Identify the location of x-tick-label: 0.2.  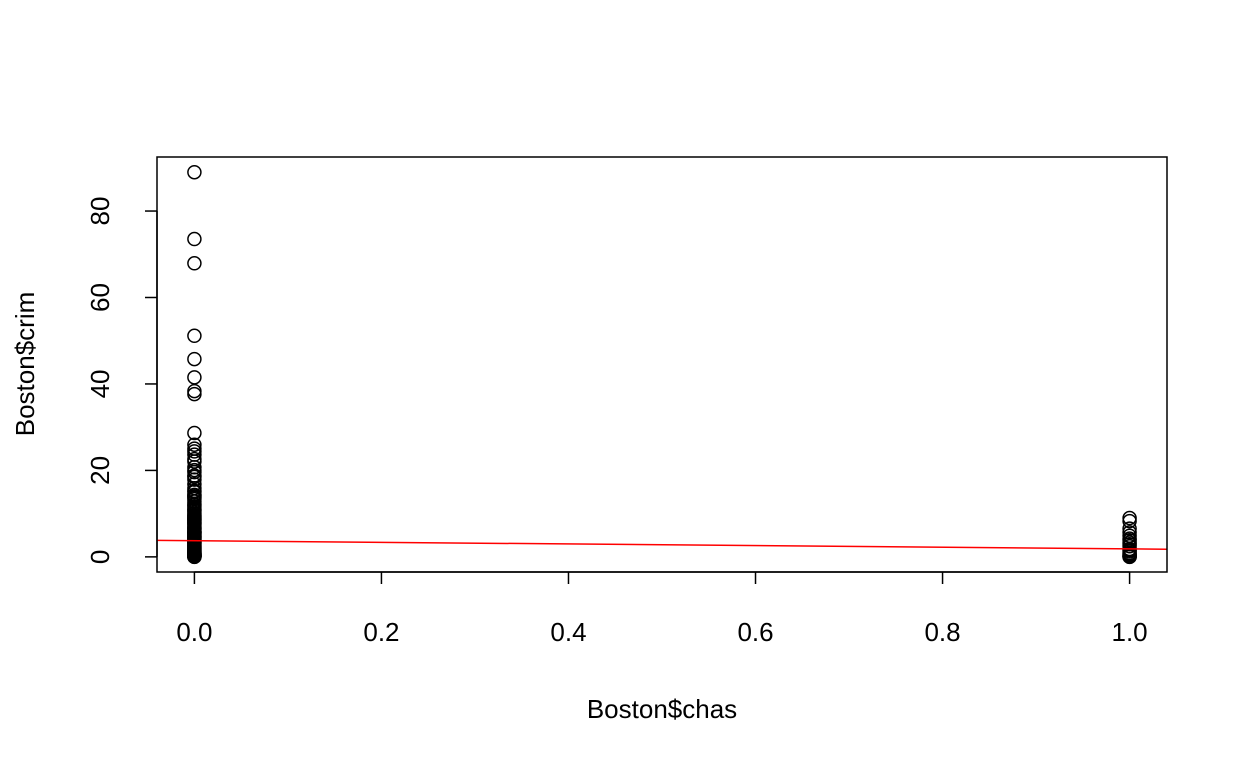
(381, 632).